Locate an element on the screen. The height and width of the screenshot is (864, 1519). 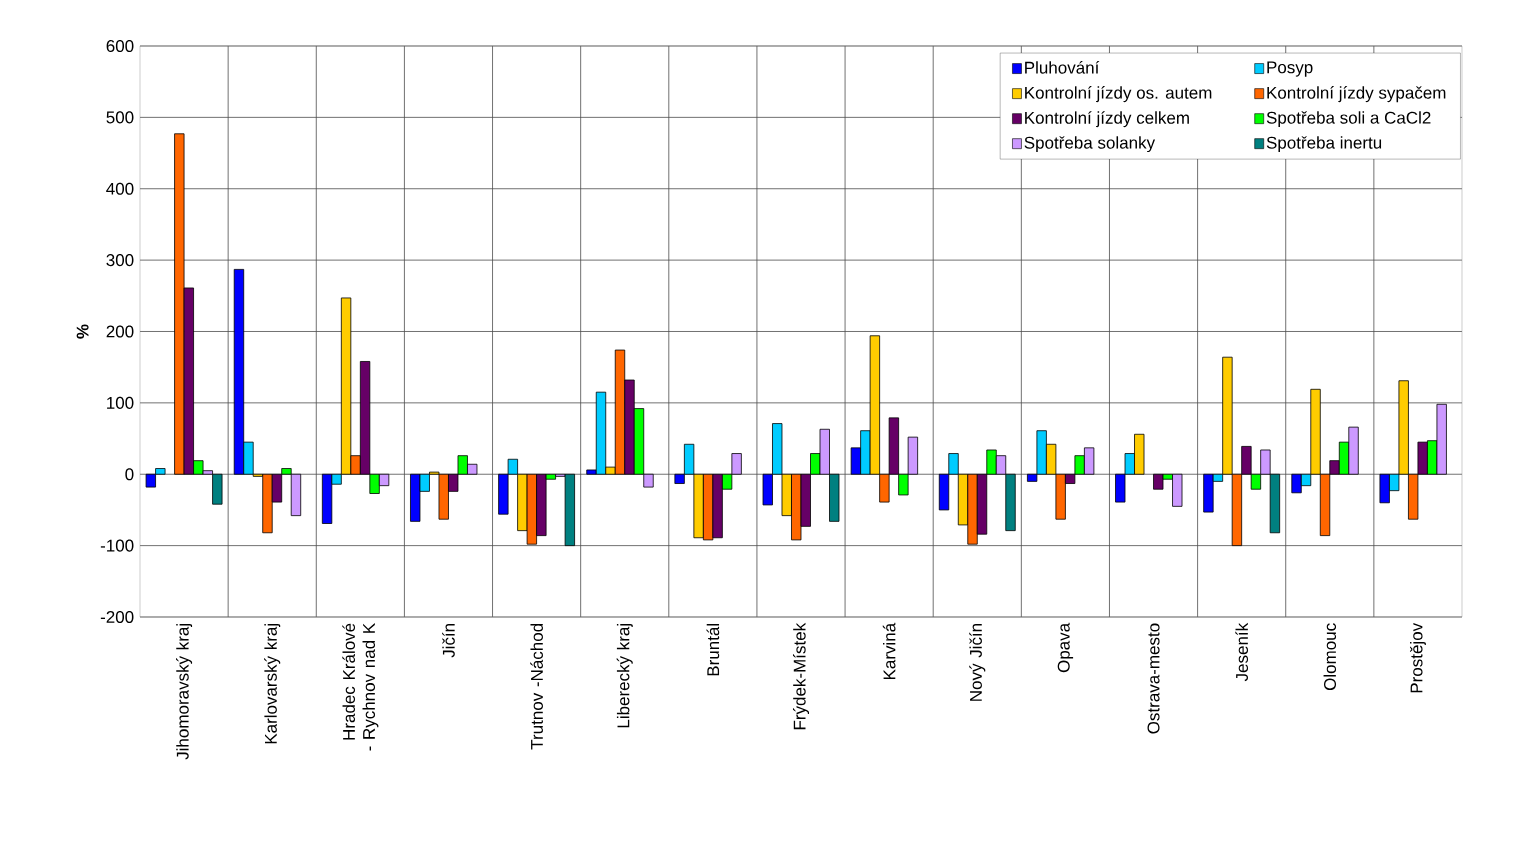
x-tick-label: Karlovarský kraj is located at coordinates (272, 684).